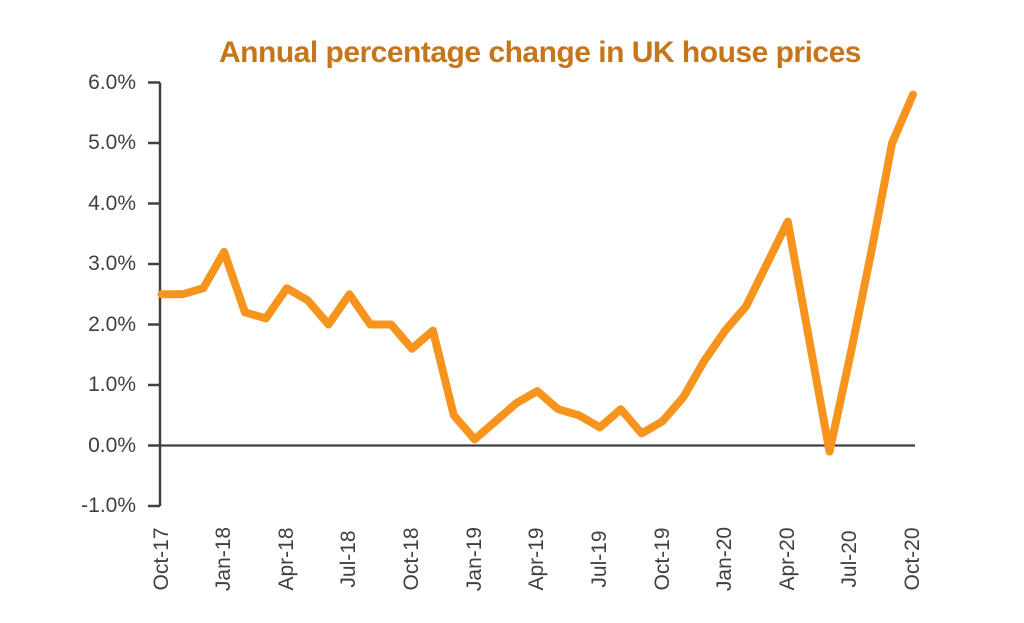 The width and height of the screenshot is (1024, 623). Describe the element at coordinates (112, 263) in the screenshot. I see `y-tick-label: 3.0%` at that location.